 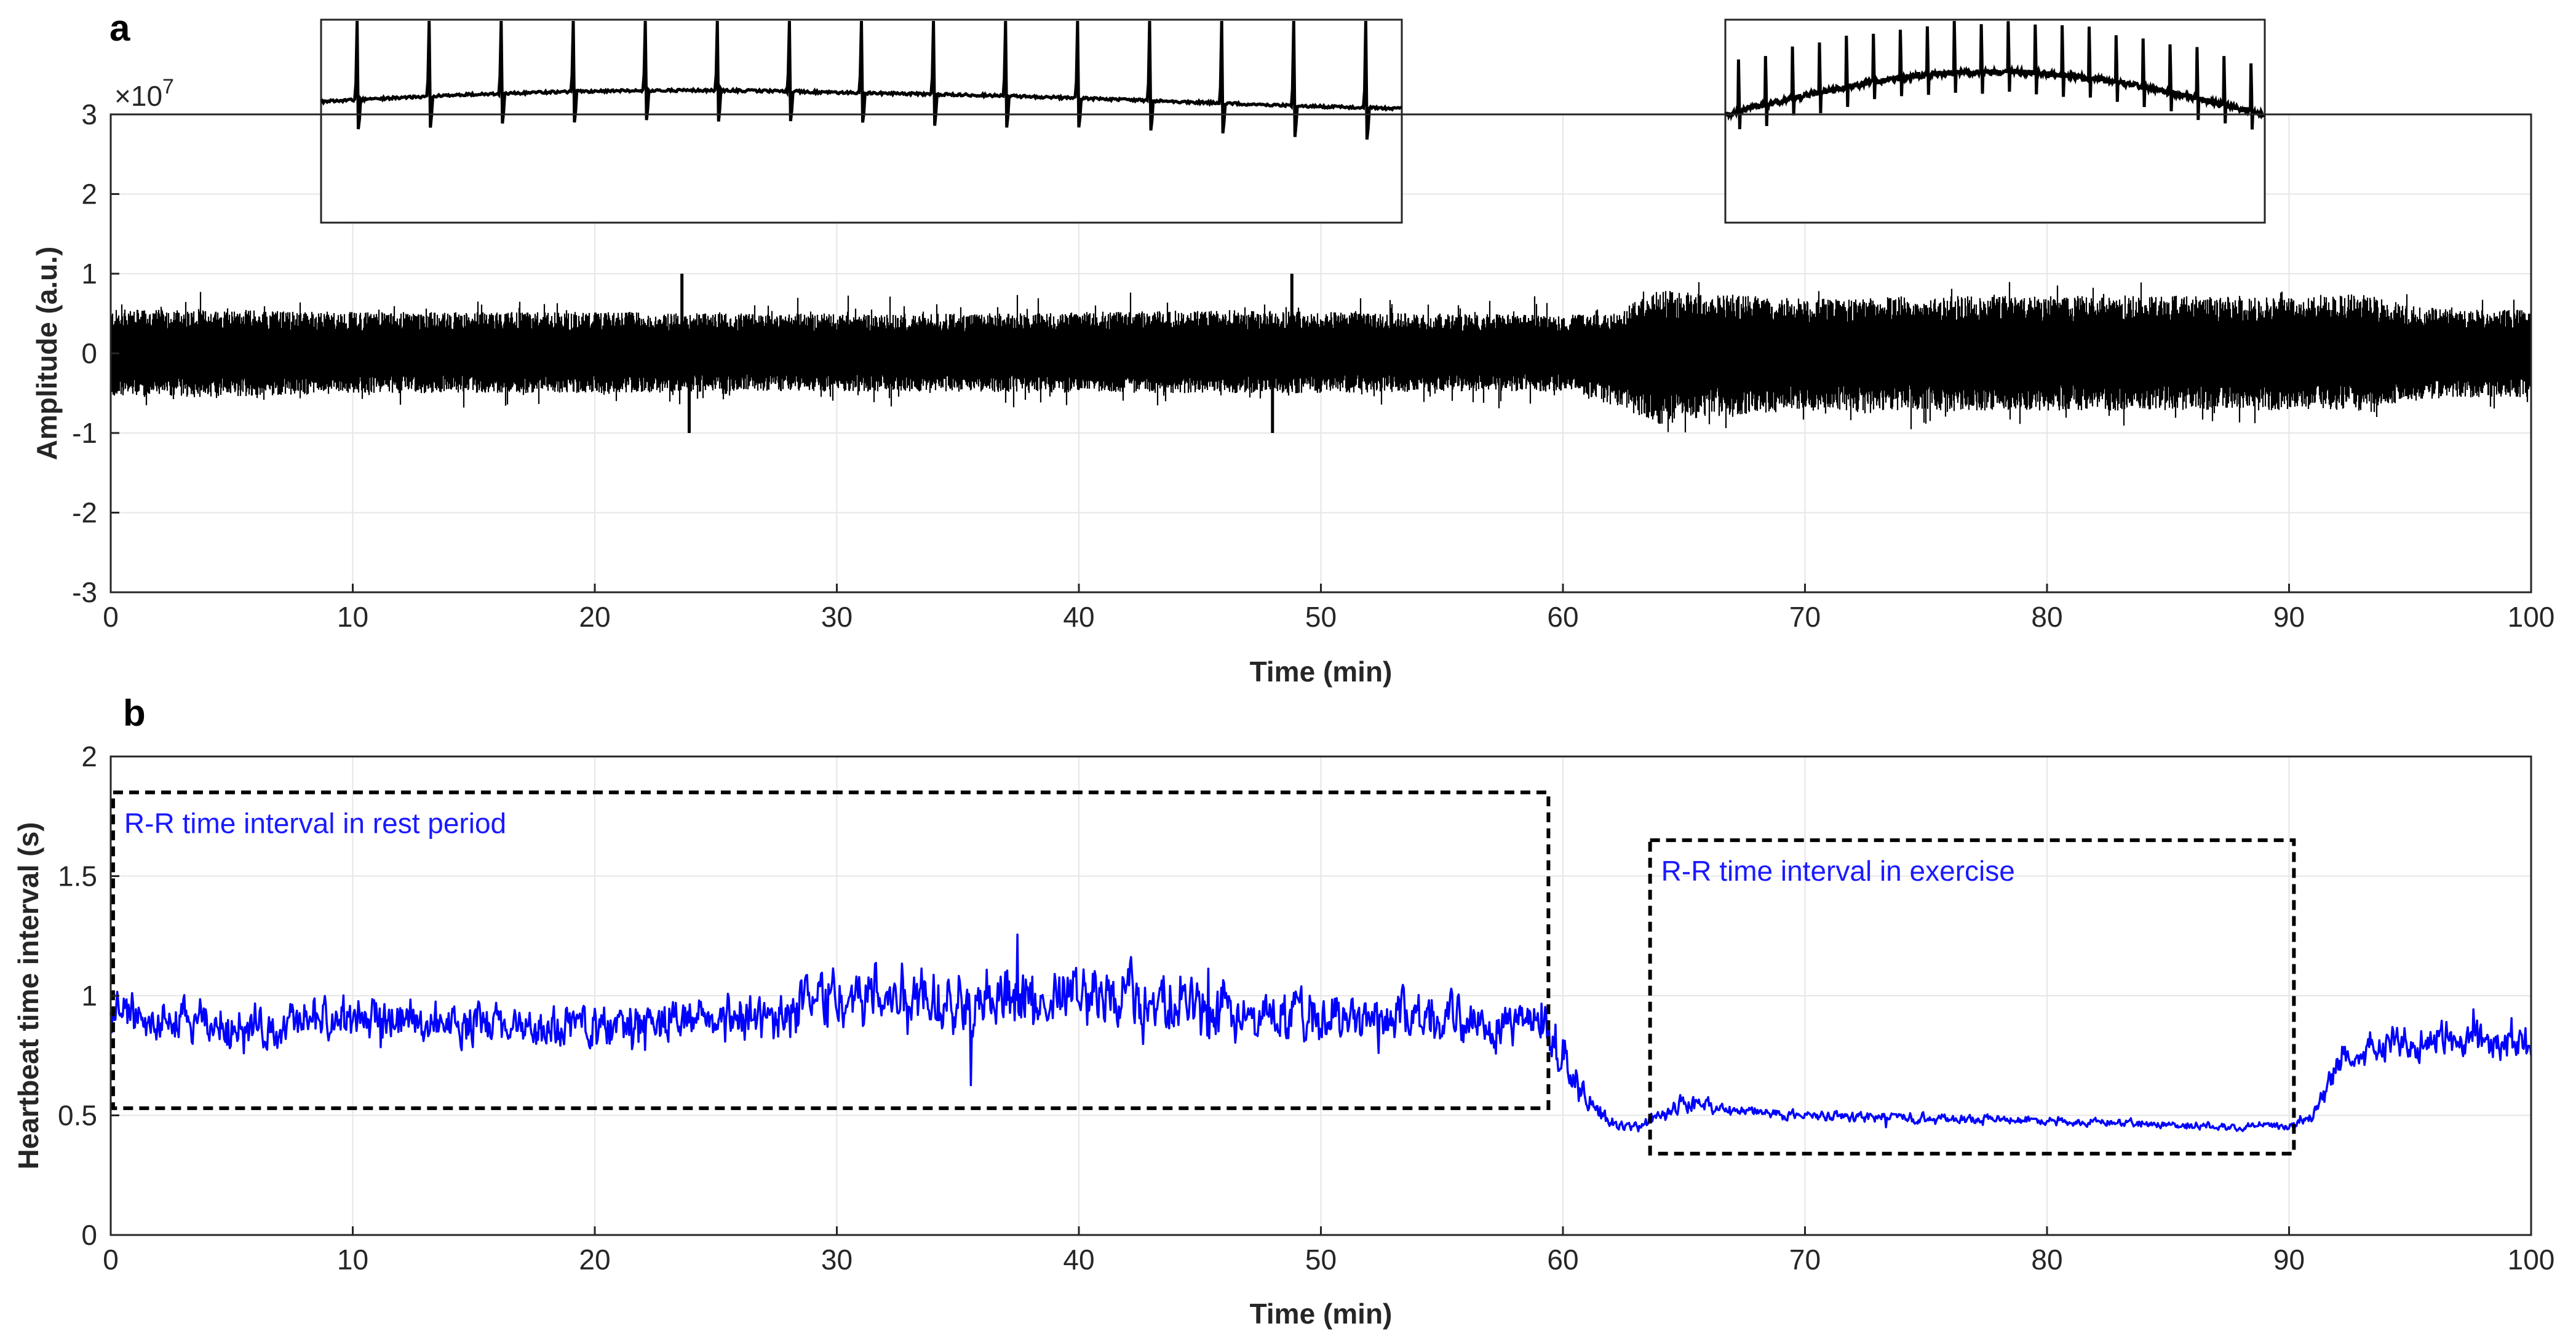 What do you see at coordinates (1321, 1260) in the screenshot?
I see `rr-x-tick-label: 50` at bounding box center [1321, 1260].